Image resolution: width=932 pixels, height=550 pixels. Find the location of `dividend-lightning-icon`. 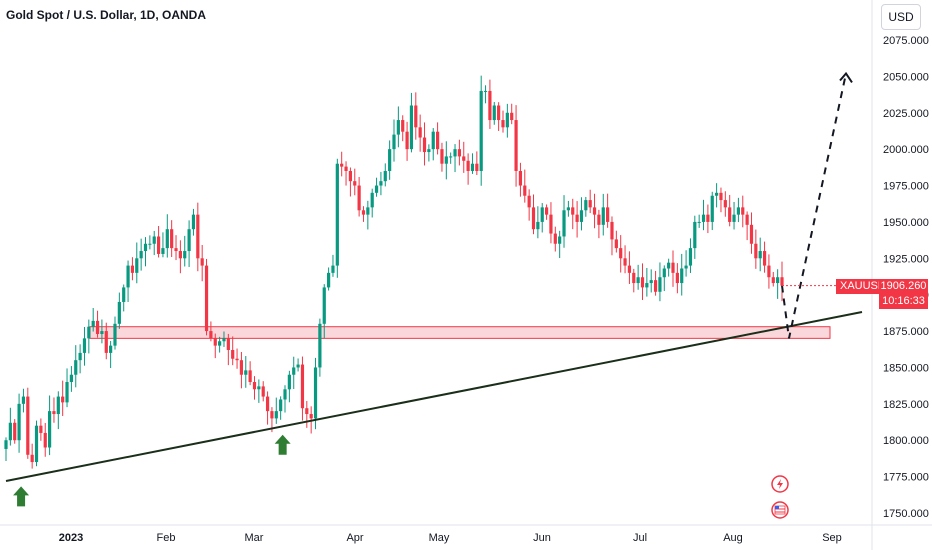

dividend-lightning-icon is located at coordinates (780, 484).